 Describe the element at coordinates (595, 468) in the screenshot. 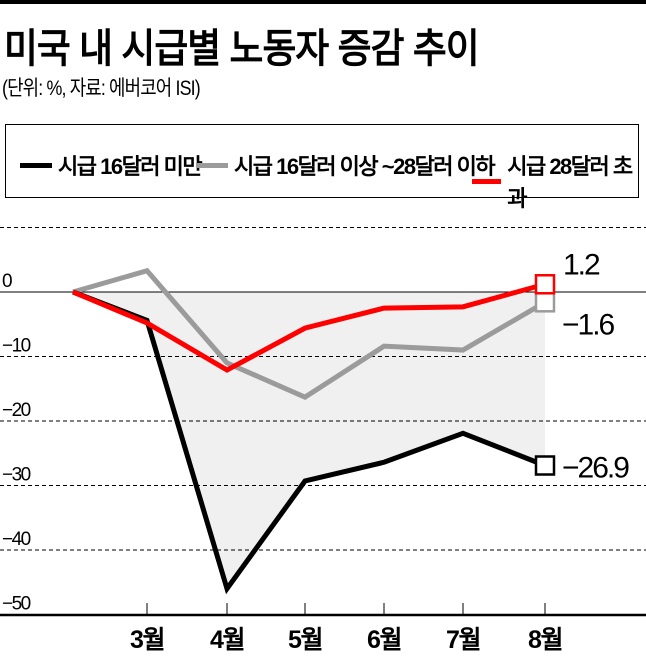

I see `end-value-label: −26.9` at that location.